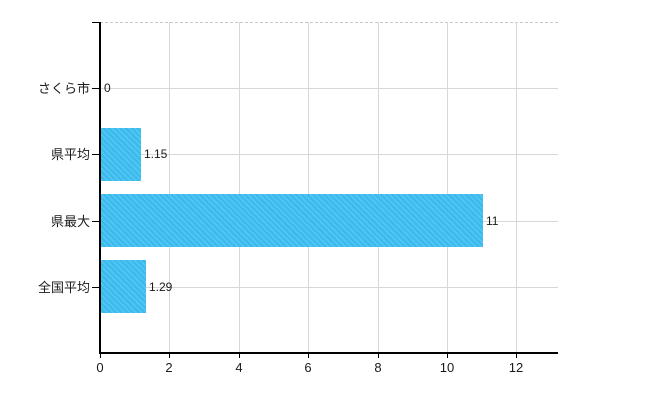  What do you see at coordinates (63, 287) in the screenshot?
I see `category-label: 全国平均` at bounding box center [63, 287].